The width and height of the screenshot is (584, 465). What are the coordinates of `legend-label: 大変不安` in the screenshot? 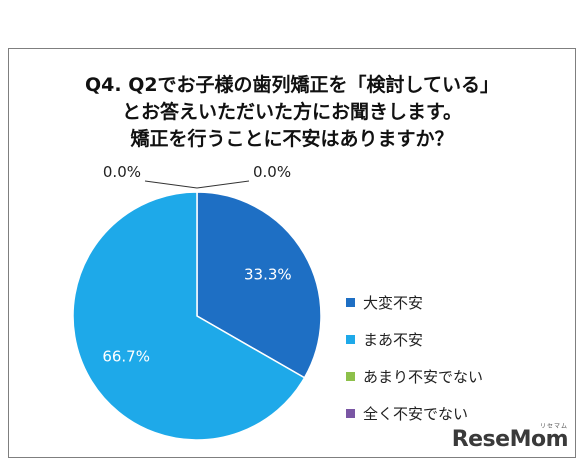 It's located at (393, 302).